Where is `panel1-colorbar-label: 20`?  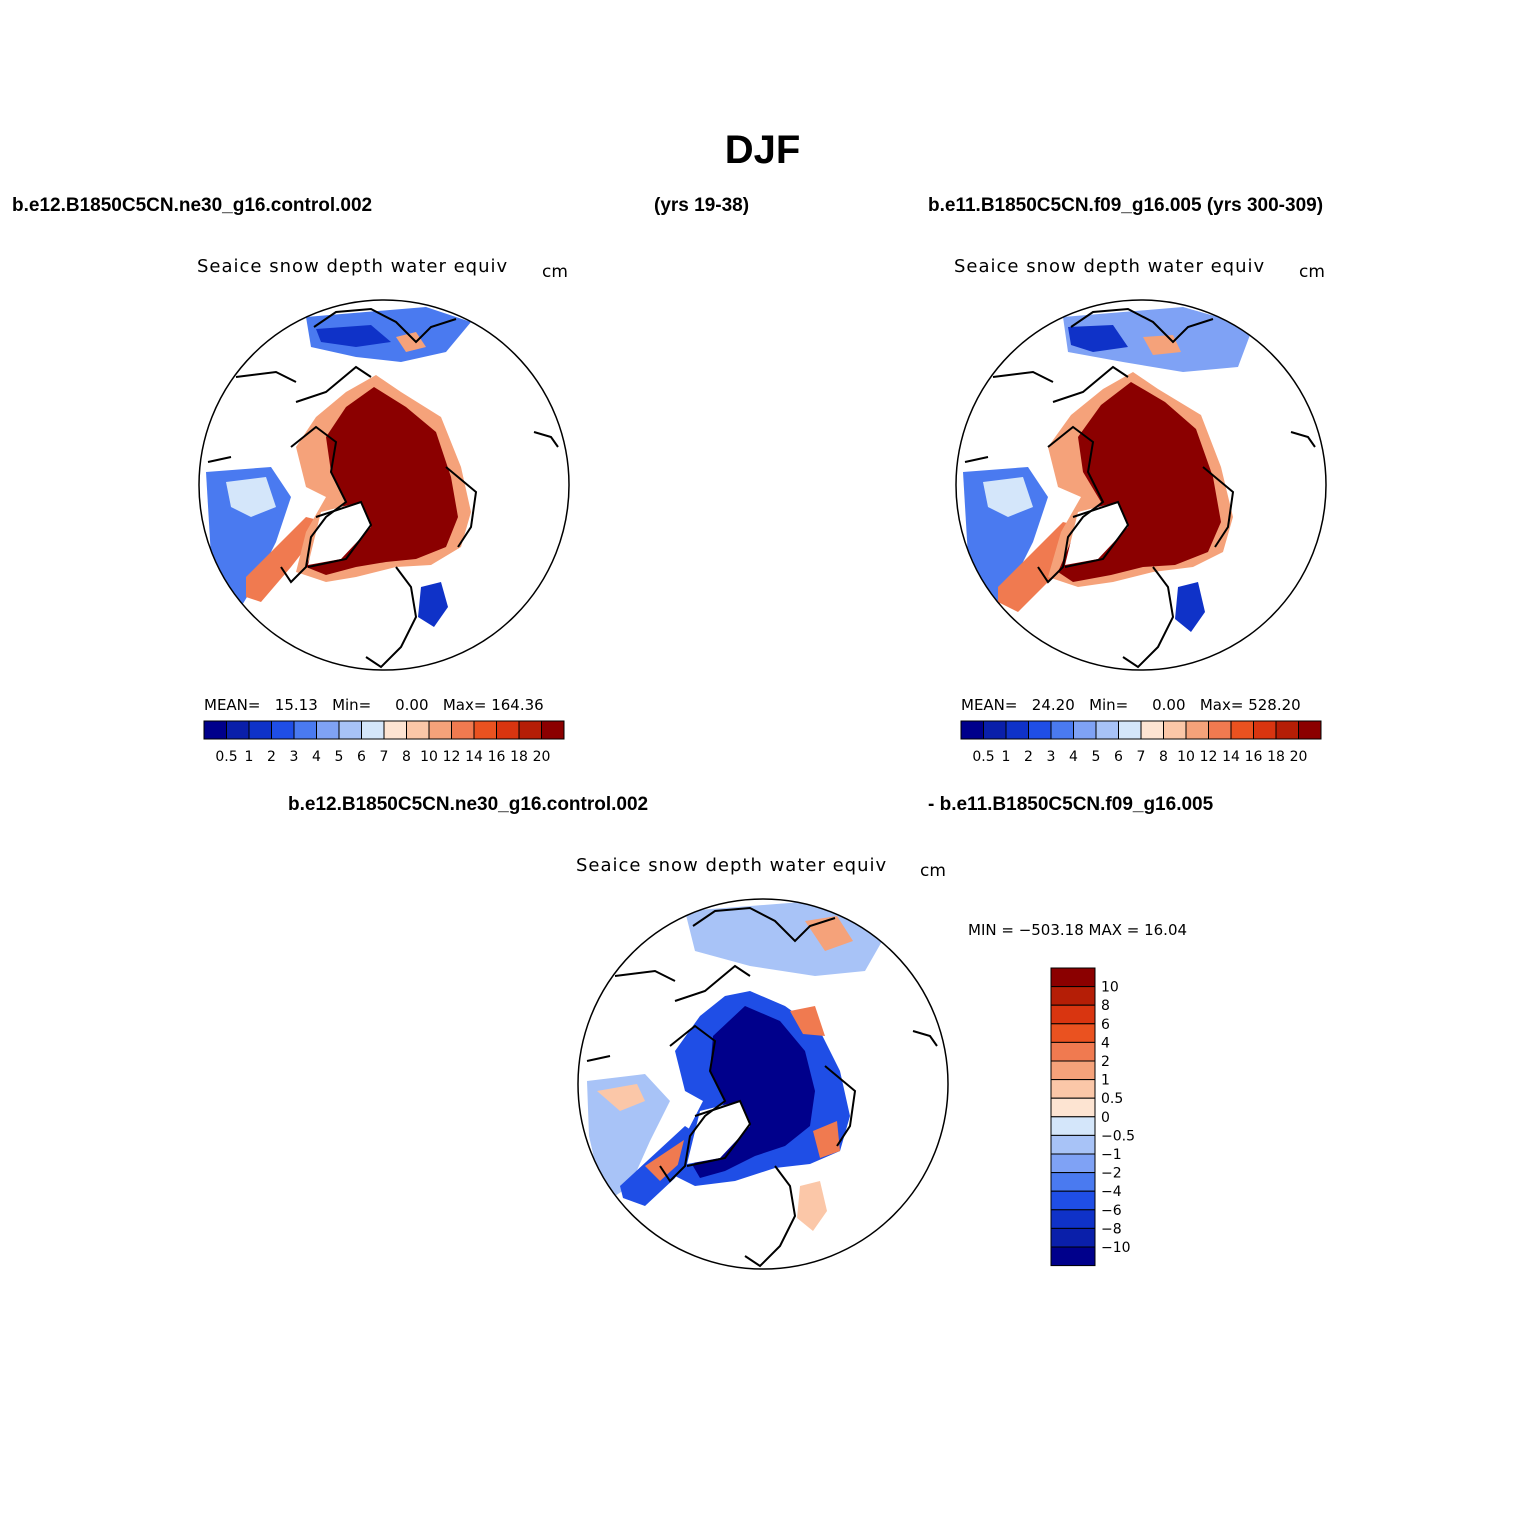
panel1-colorbar-label: 20 is located at coordinates (542, 757).